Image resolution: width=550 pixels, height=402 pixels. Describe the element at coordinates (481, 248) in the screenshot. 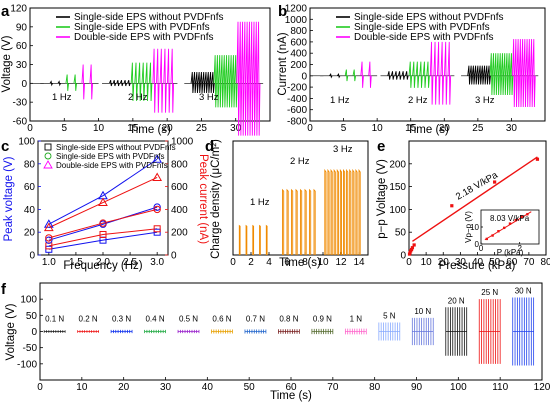

I see `inset-x-tick-label: 0` at that location.